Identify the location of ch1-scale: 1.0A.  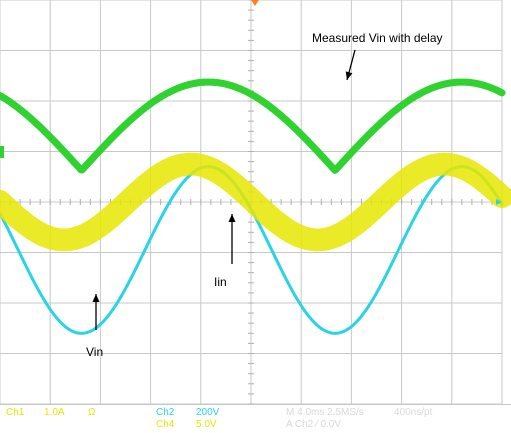
(54, 412).